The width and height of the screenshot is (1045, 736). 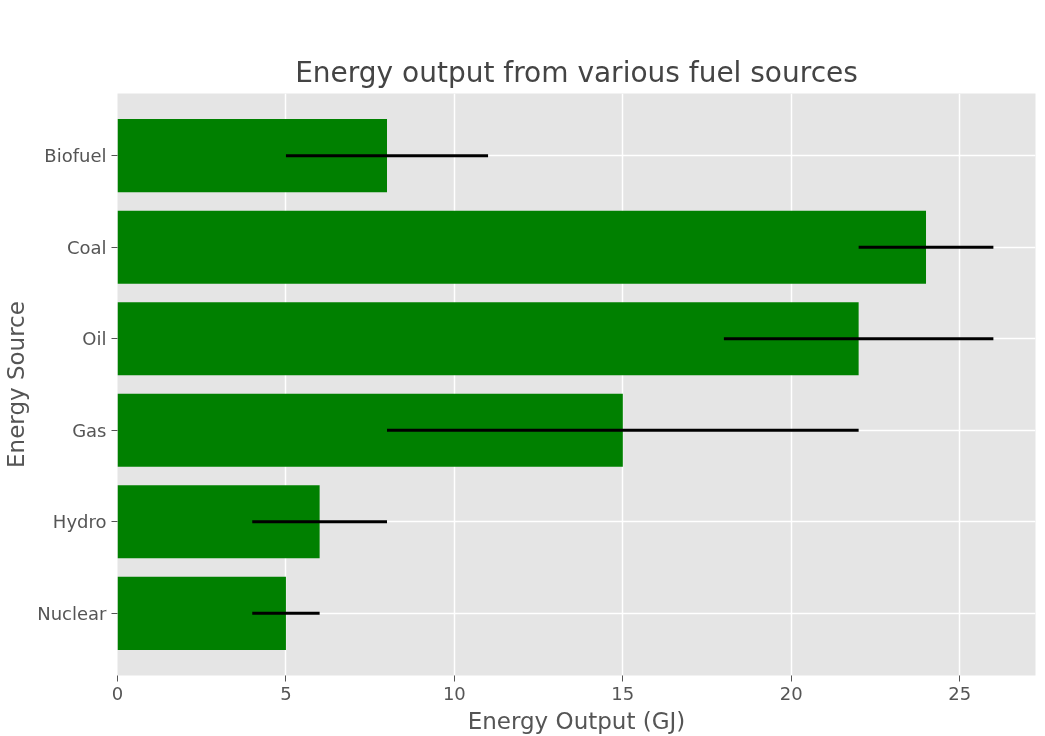 I want to click on x-tick-label: 15, so click(x=623, y=693).